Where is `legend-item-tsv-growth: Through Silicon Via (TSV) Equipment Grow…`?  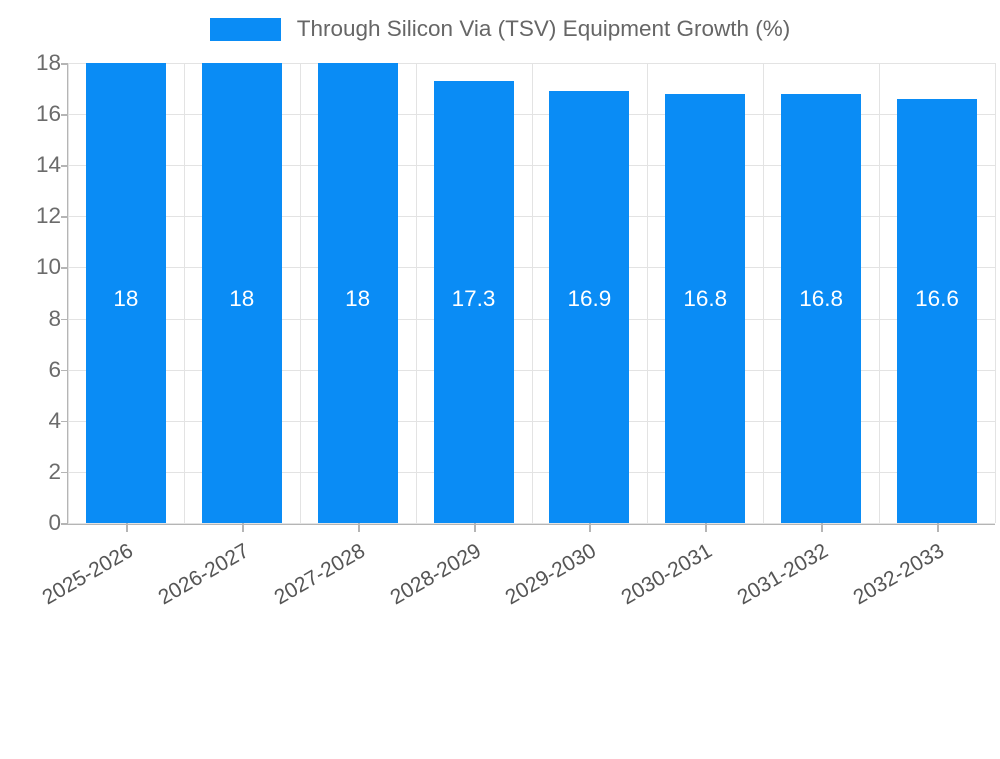 legend-item-tsv-growth: Through Silicon Via (TSV) Equipment Grow… is located at coordinates (500, 28).